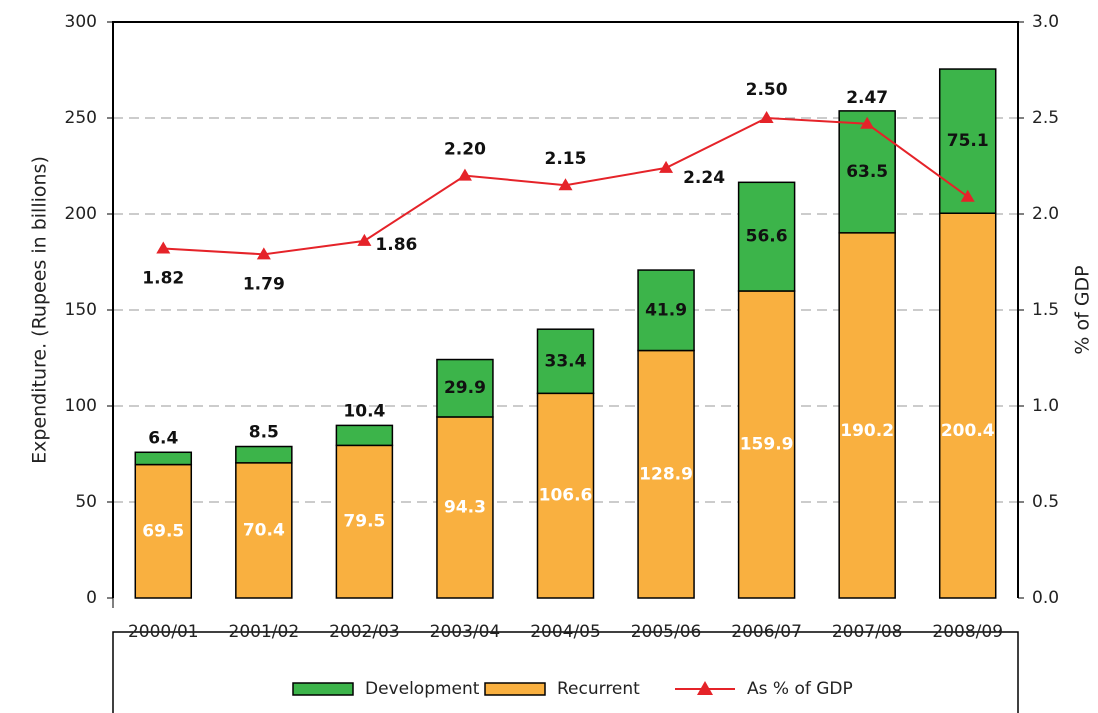  Describe the element at coordinates (81, 118) in the screenshot. I see `y-tick-label: 250` at that location.